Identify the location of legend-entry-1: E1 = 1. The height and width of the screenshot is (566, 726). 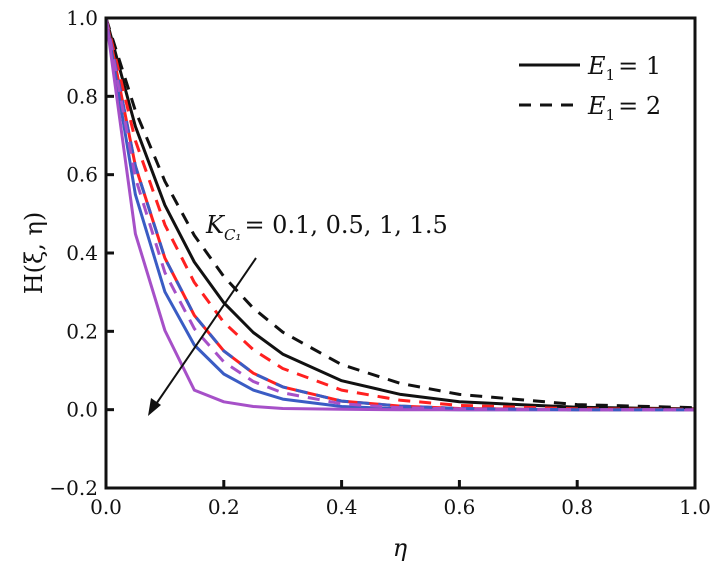
(624, 68).